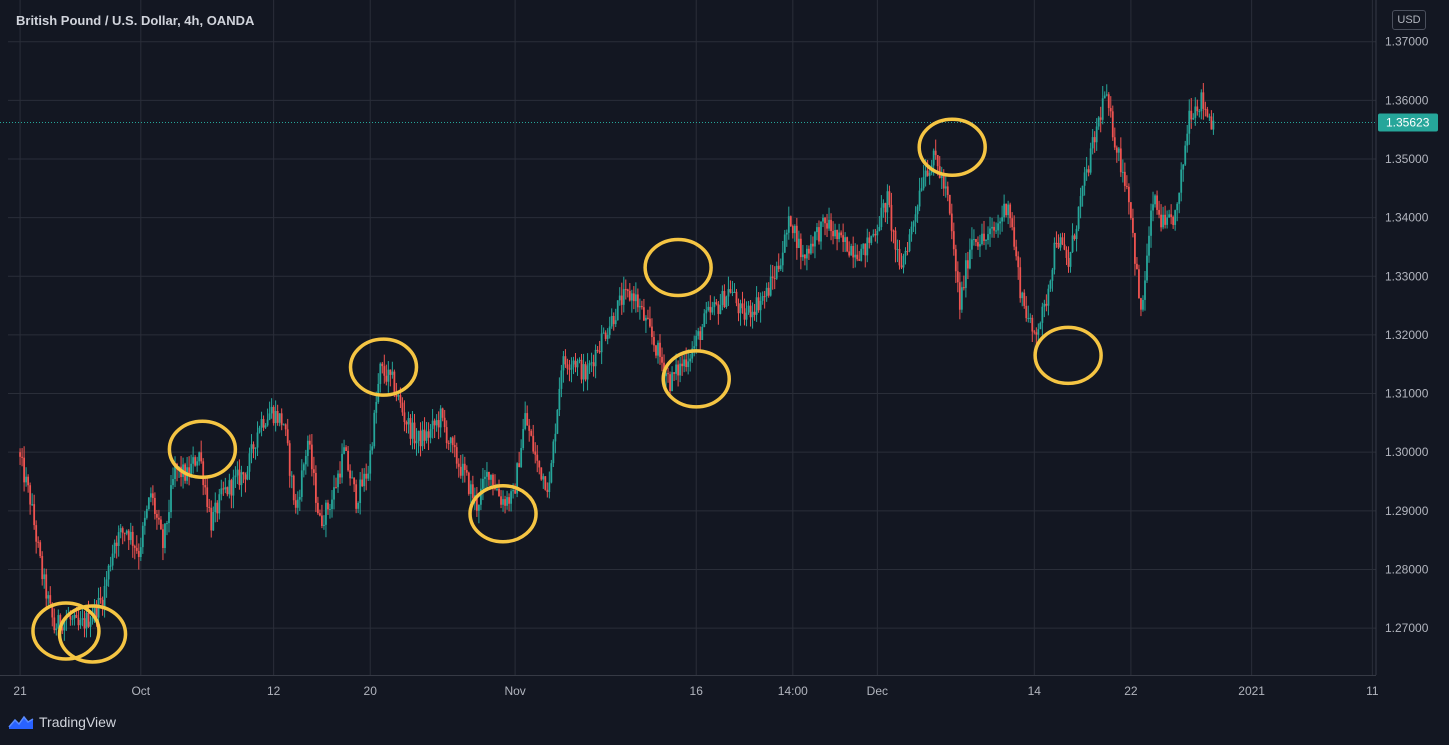  What do you see at coordinates (78, 722) in the screenshot?
I see `brand-name: TradingView` at bounding box center [78, 722].